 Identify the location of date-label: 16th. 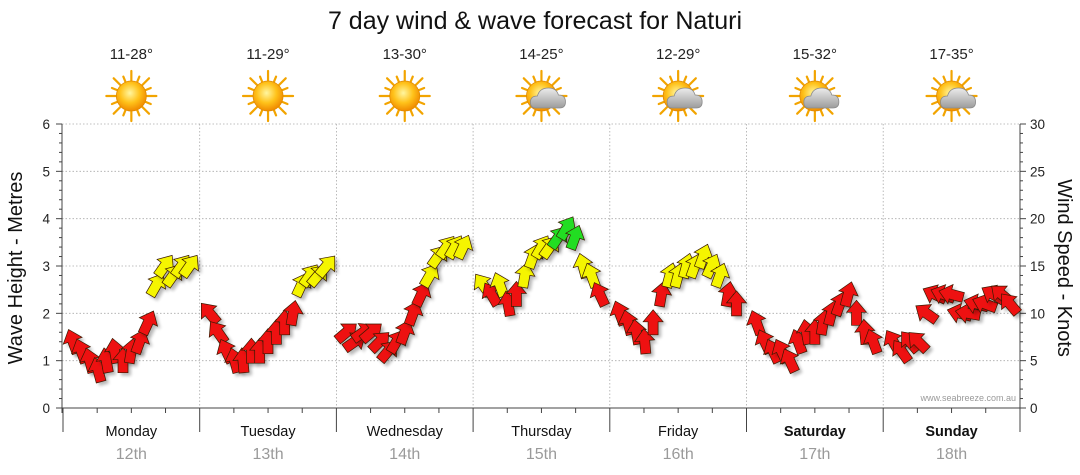
(678, 454).